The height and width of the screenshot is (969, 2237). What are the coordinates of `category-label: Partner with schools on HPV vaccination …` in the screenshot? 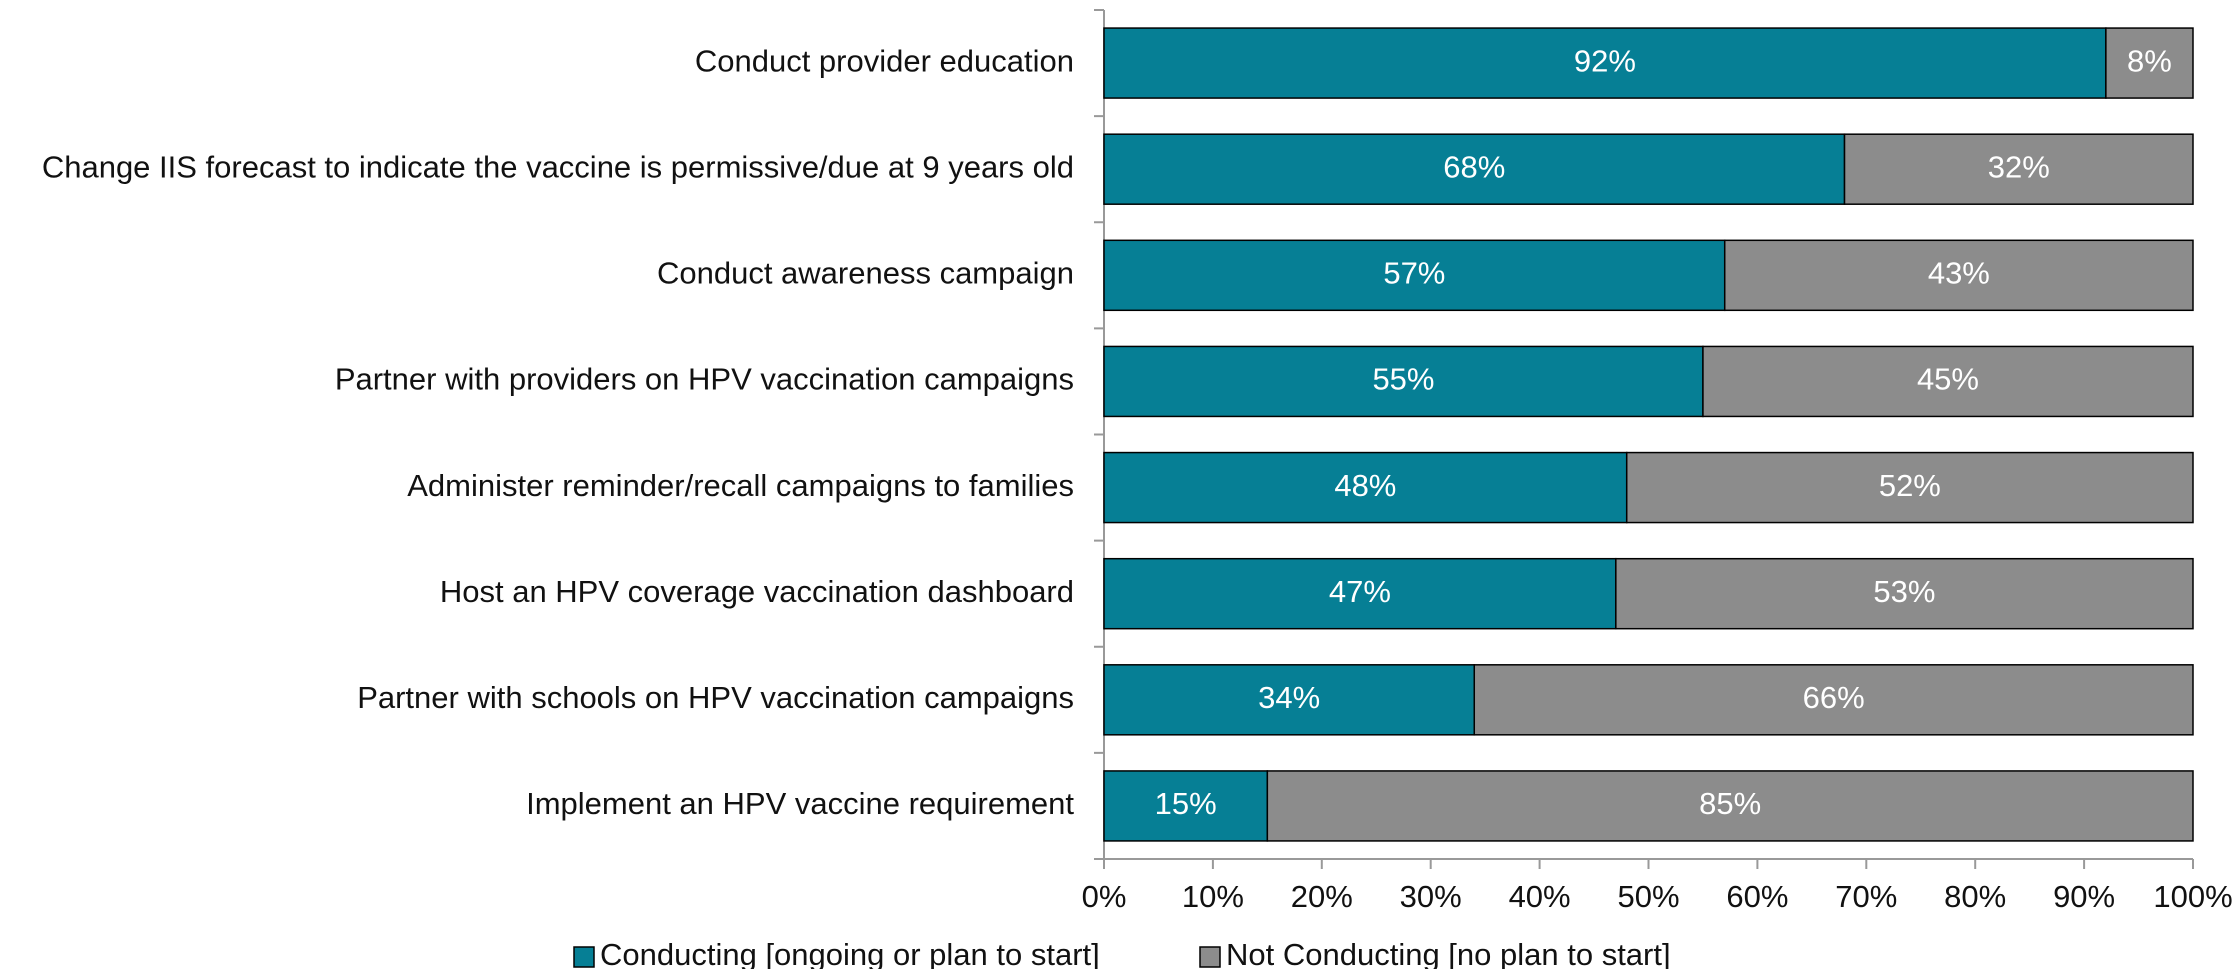 It's located at (715, 697).